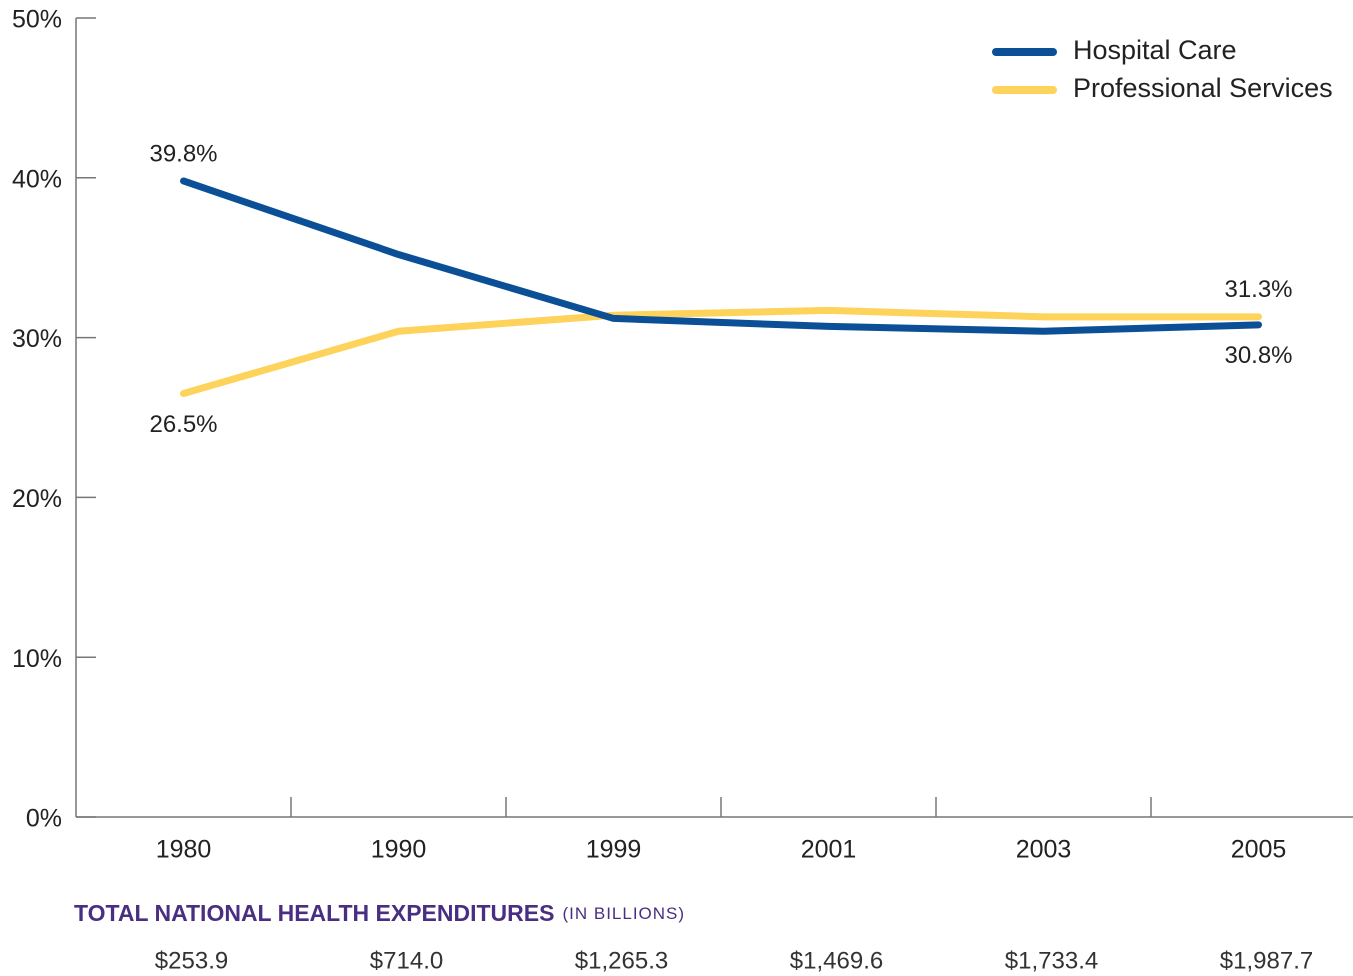  Describe the element at coordinates (37, 659) in the screenshot. I see `y-tick-label: 10%` at that location.